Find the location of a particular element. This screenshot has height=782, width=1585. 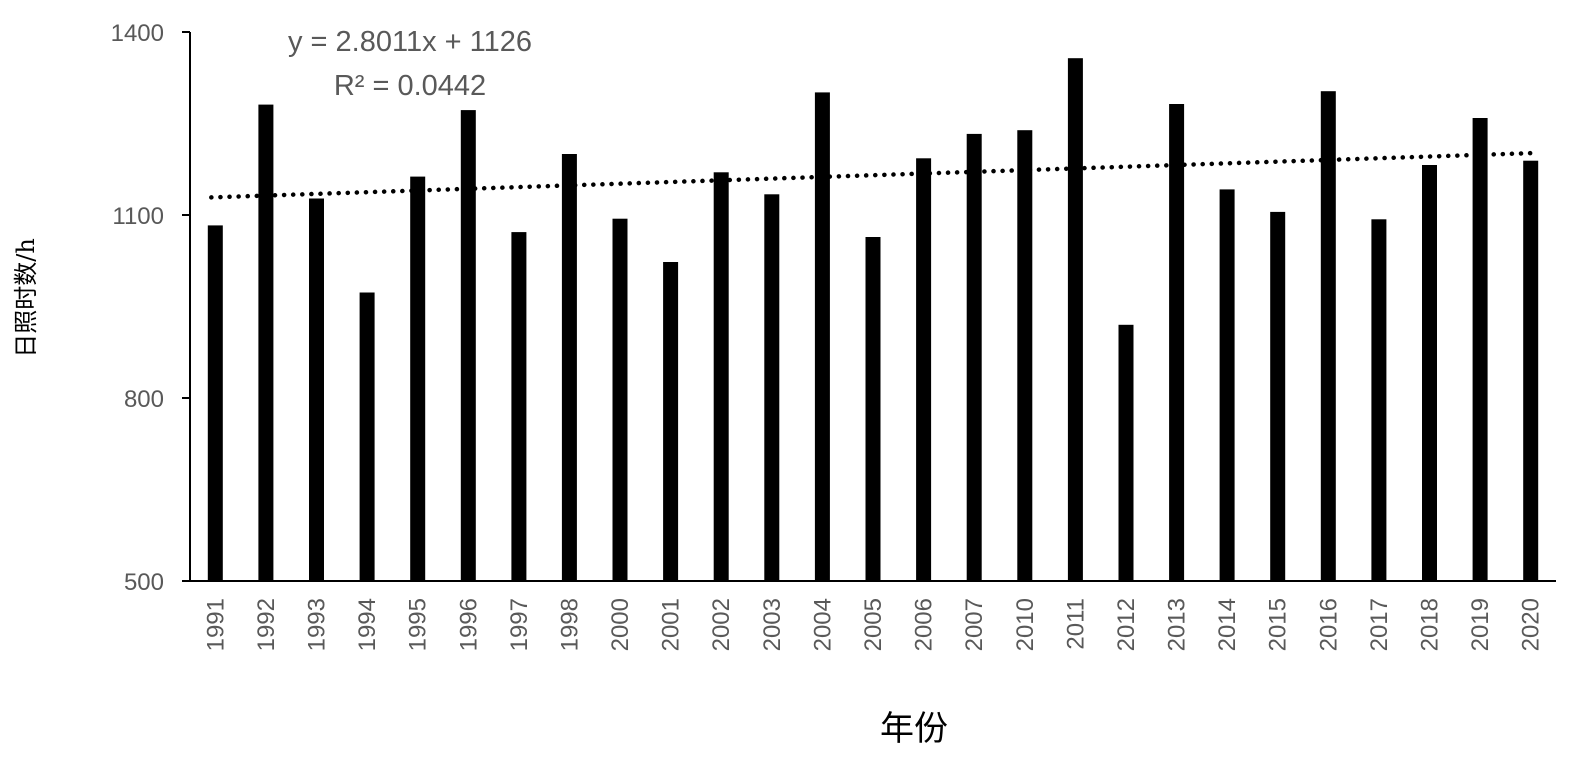

bar-2006 is located at coordinates (924, 370).